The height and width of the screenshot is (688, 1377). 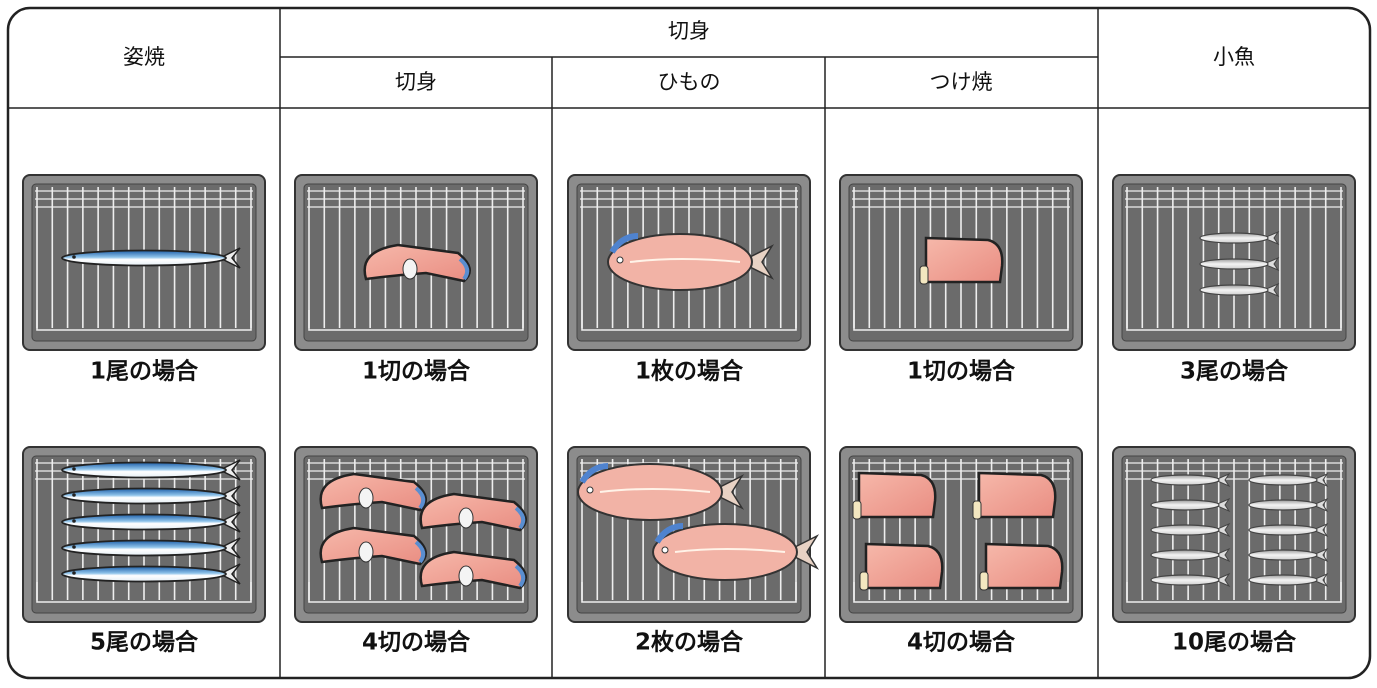 I want to click on caption: 5尾の場合, so click(x=144, y=642).